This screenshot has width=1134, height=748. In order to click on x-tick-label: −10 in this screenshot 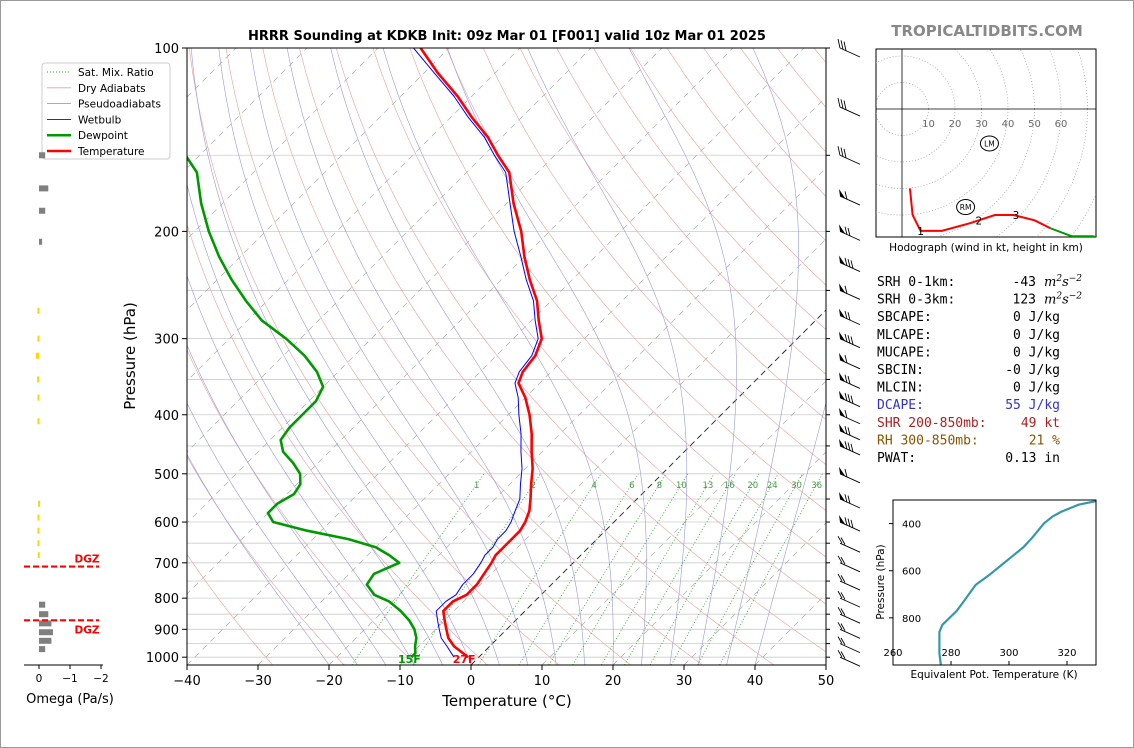, I will do `click(399, 681)`.